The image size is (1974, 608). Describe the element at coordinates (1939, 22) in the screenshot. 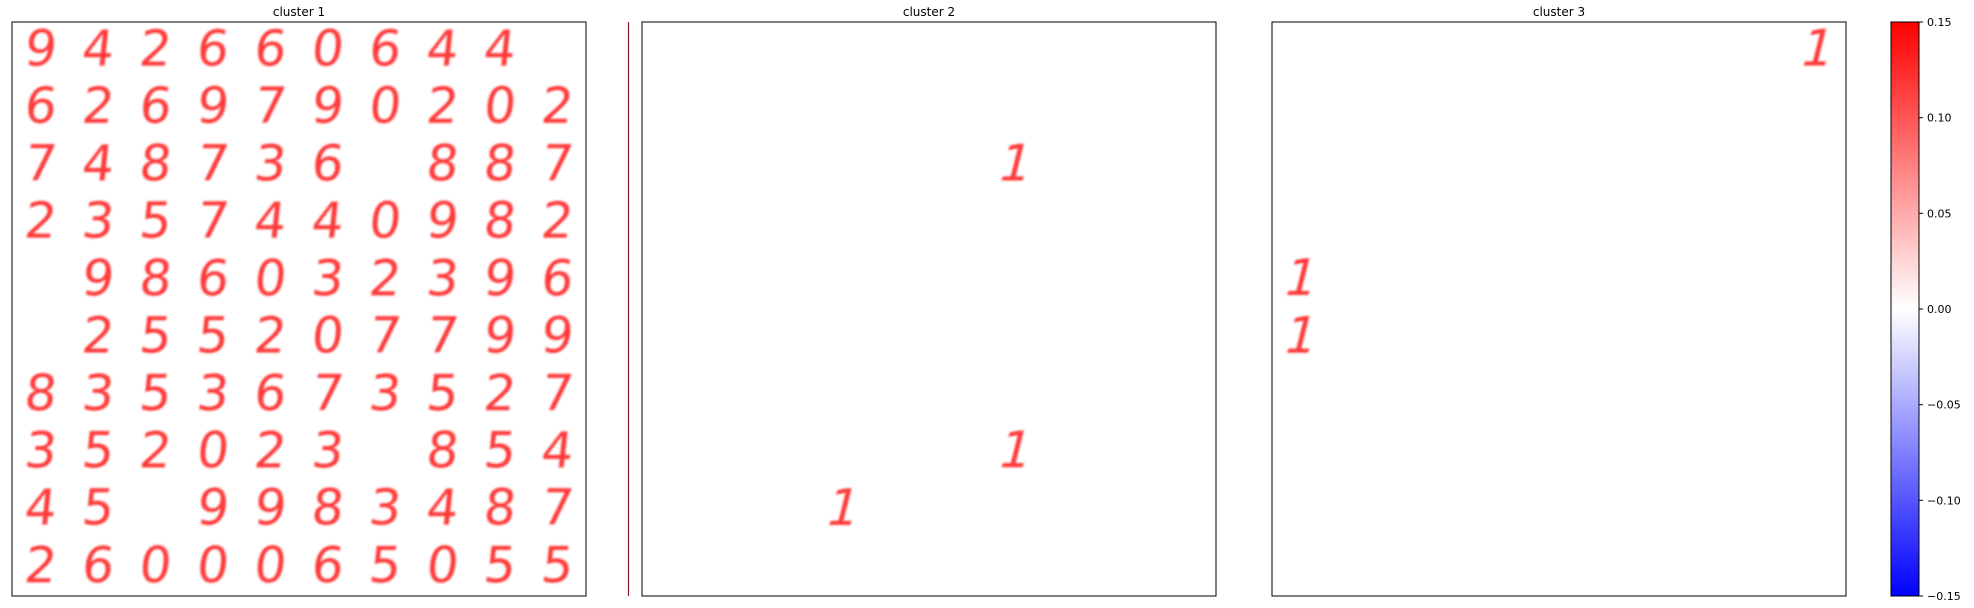

I see `colorbar-tick-label: 0.15` at that location.